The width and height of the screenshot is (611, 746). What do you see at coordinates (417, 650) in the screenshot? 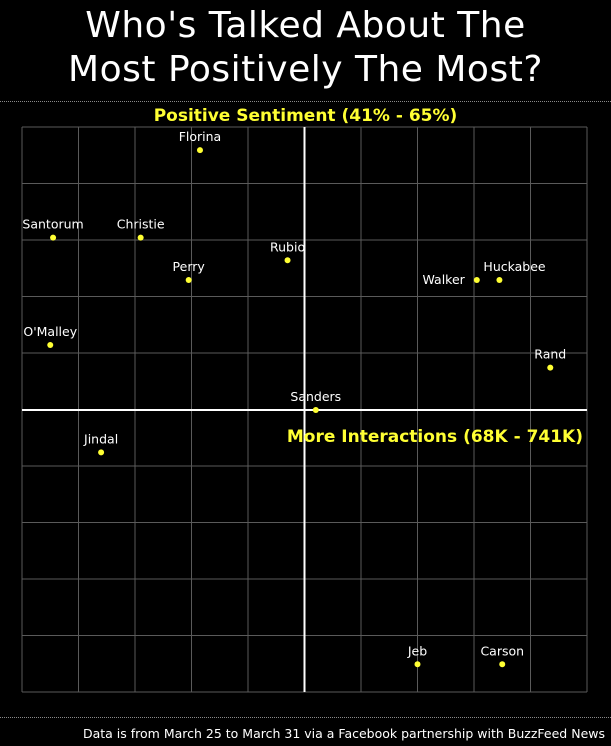
I see `point-label: Jeb` at bounding box center [417, 650].